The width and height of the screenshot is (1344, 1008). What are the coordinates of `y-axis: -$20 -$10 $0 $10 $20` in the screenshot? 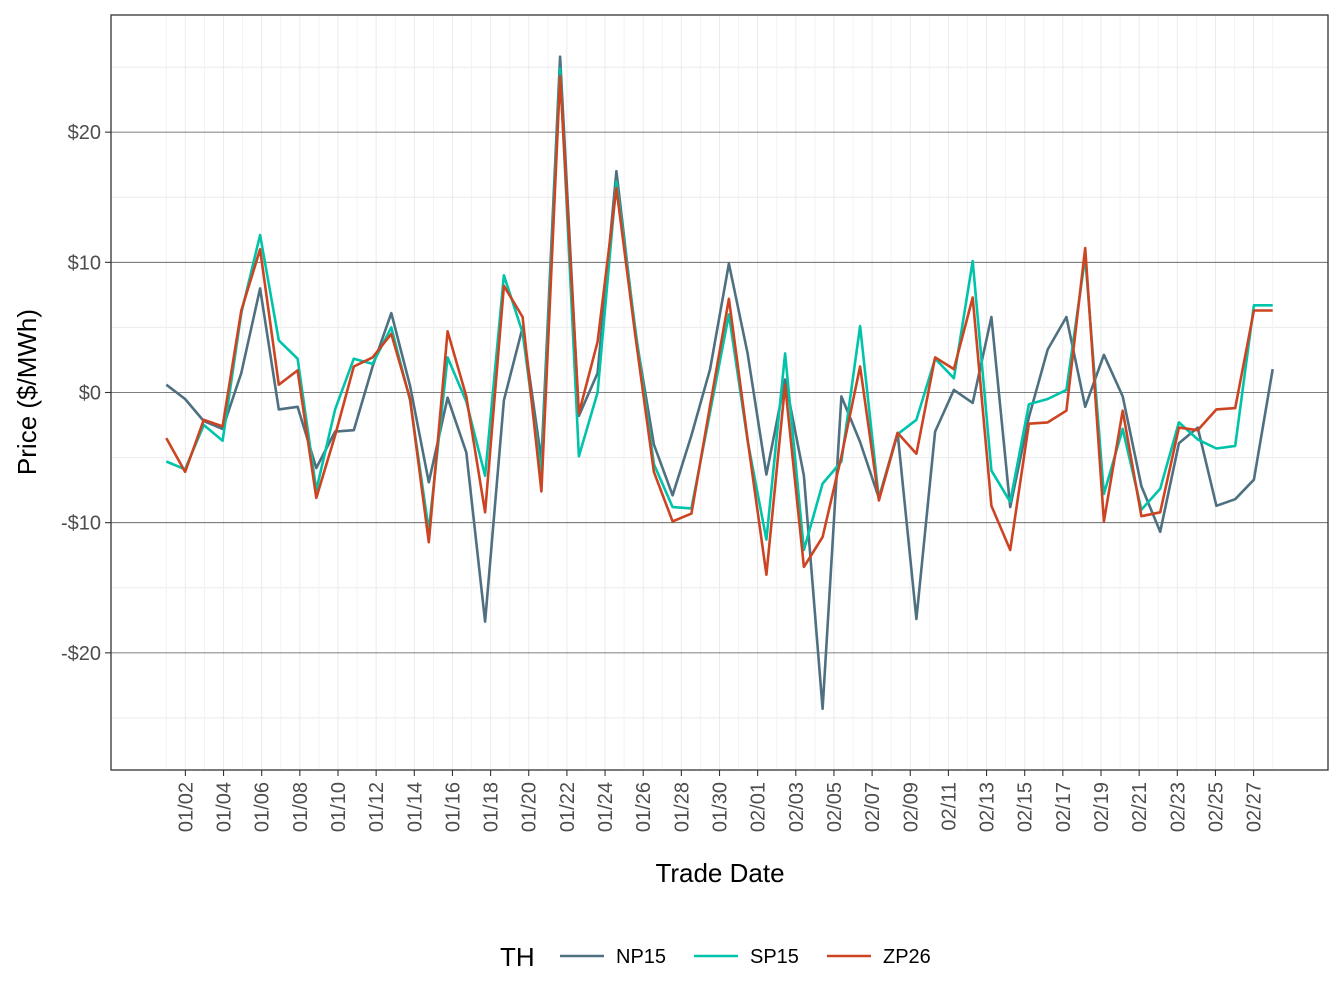 It's located at (86, 393).